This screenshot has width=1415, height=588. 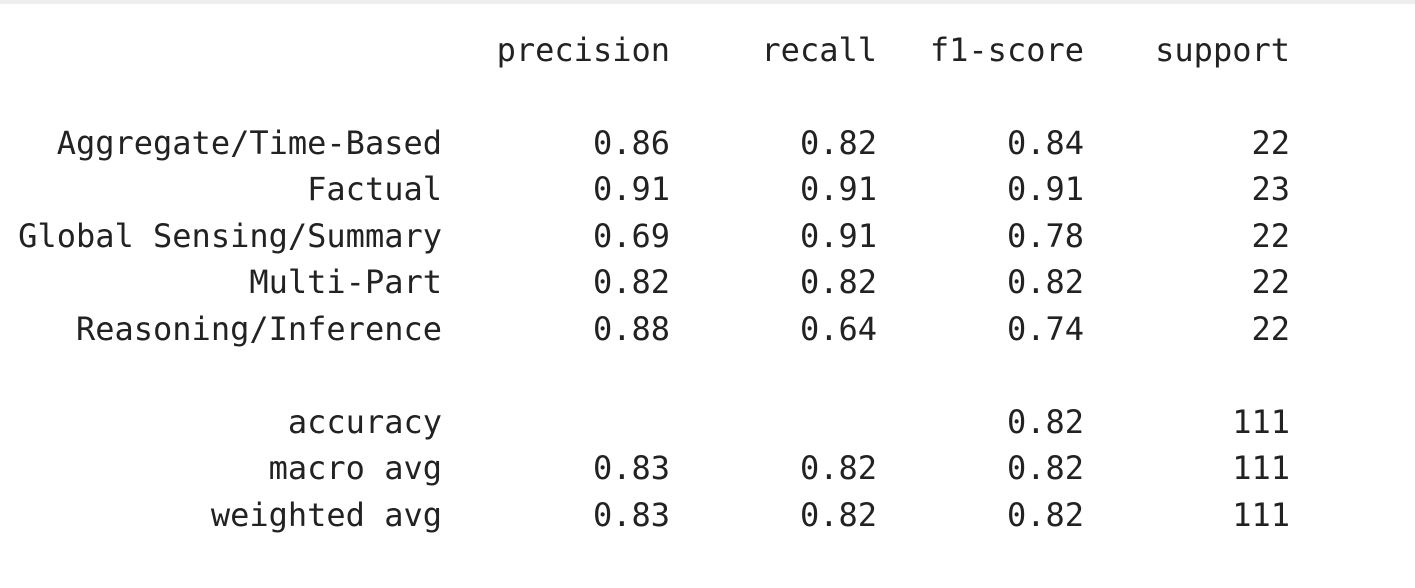 What do you see at coordinates (838, 329) in the screenshot?
I see `row-recall: 0.64` at bounding box center [838, 329].